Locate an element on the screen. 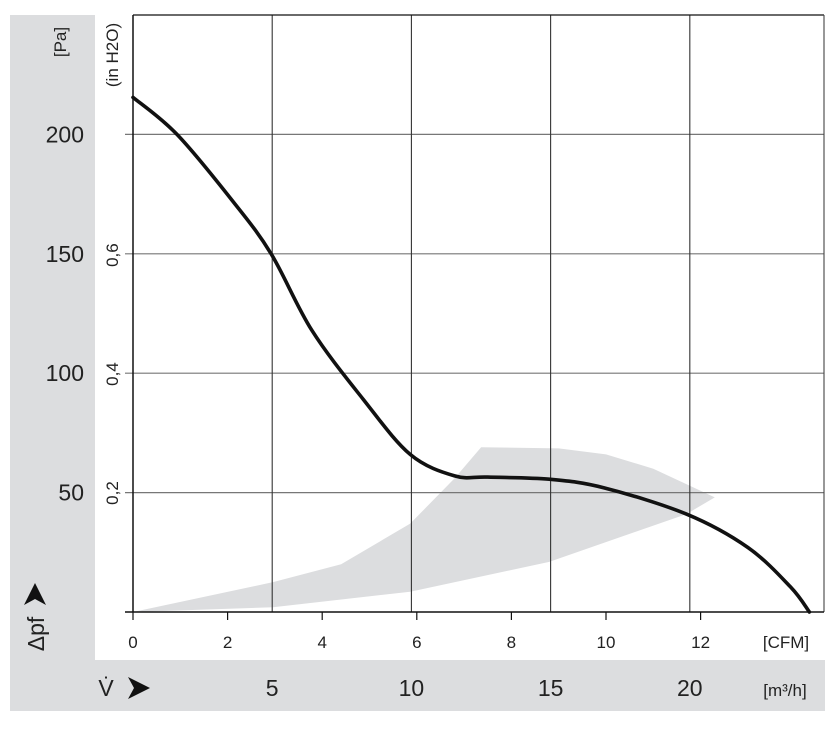 This screenshot has height=729, width=835. x-arrow-icon is located at coordinates (139, 688).